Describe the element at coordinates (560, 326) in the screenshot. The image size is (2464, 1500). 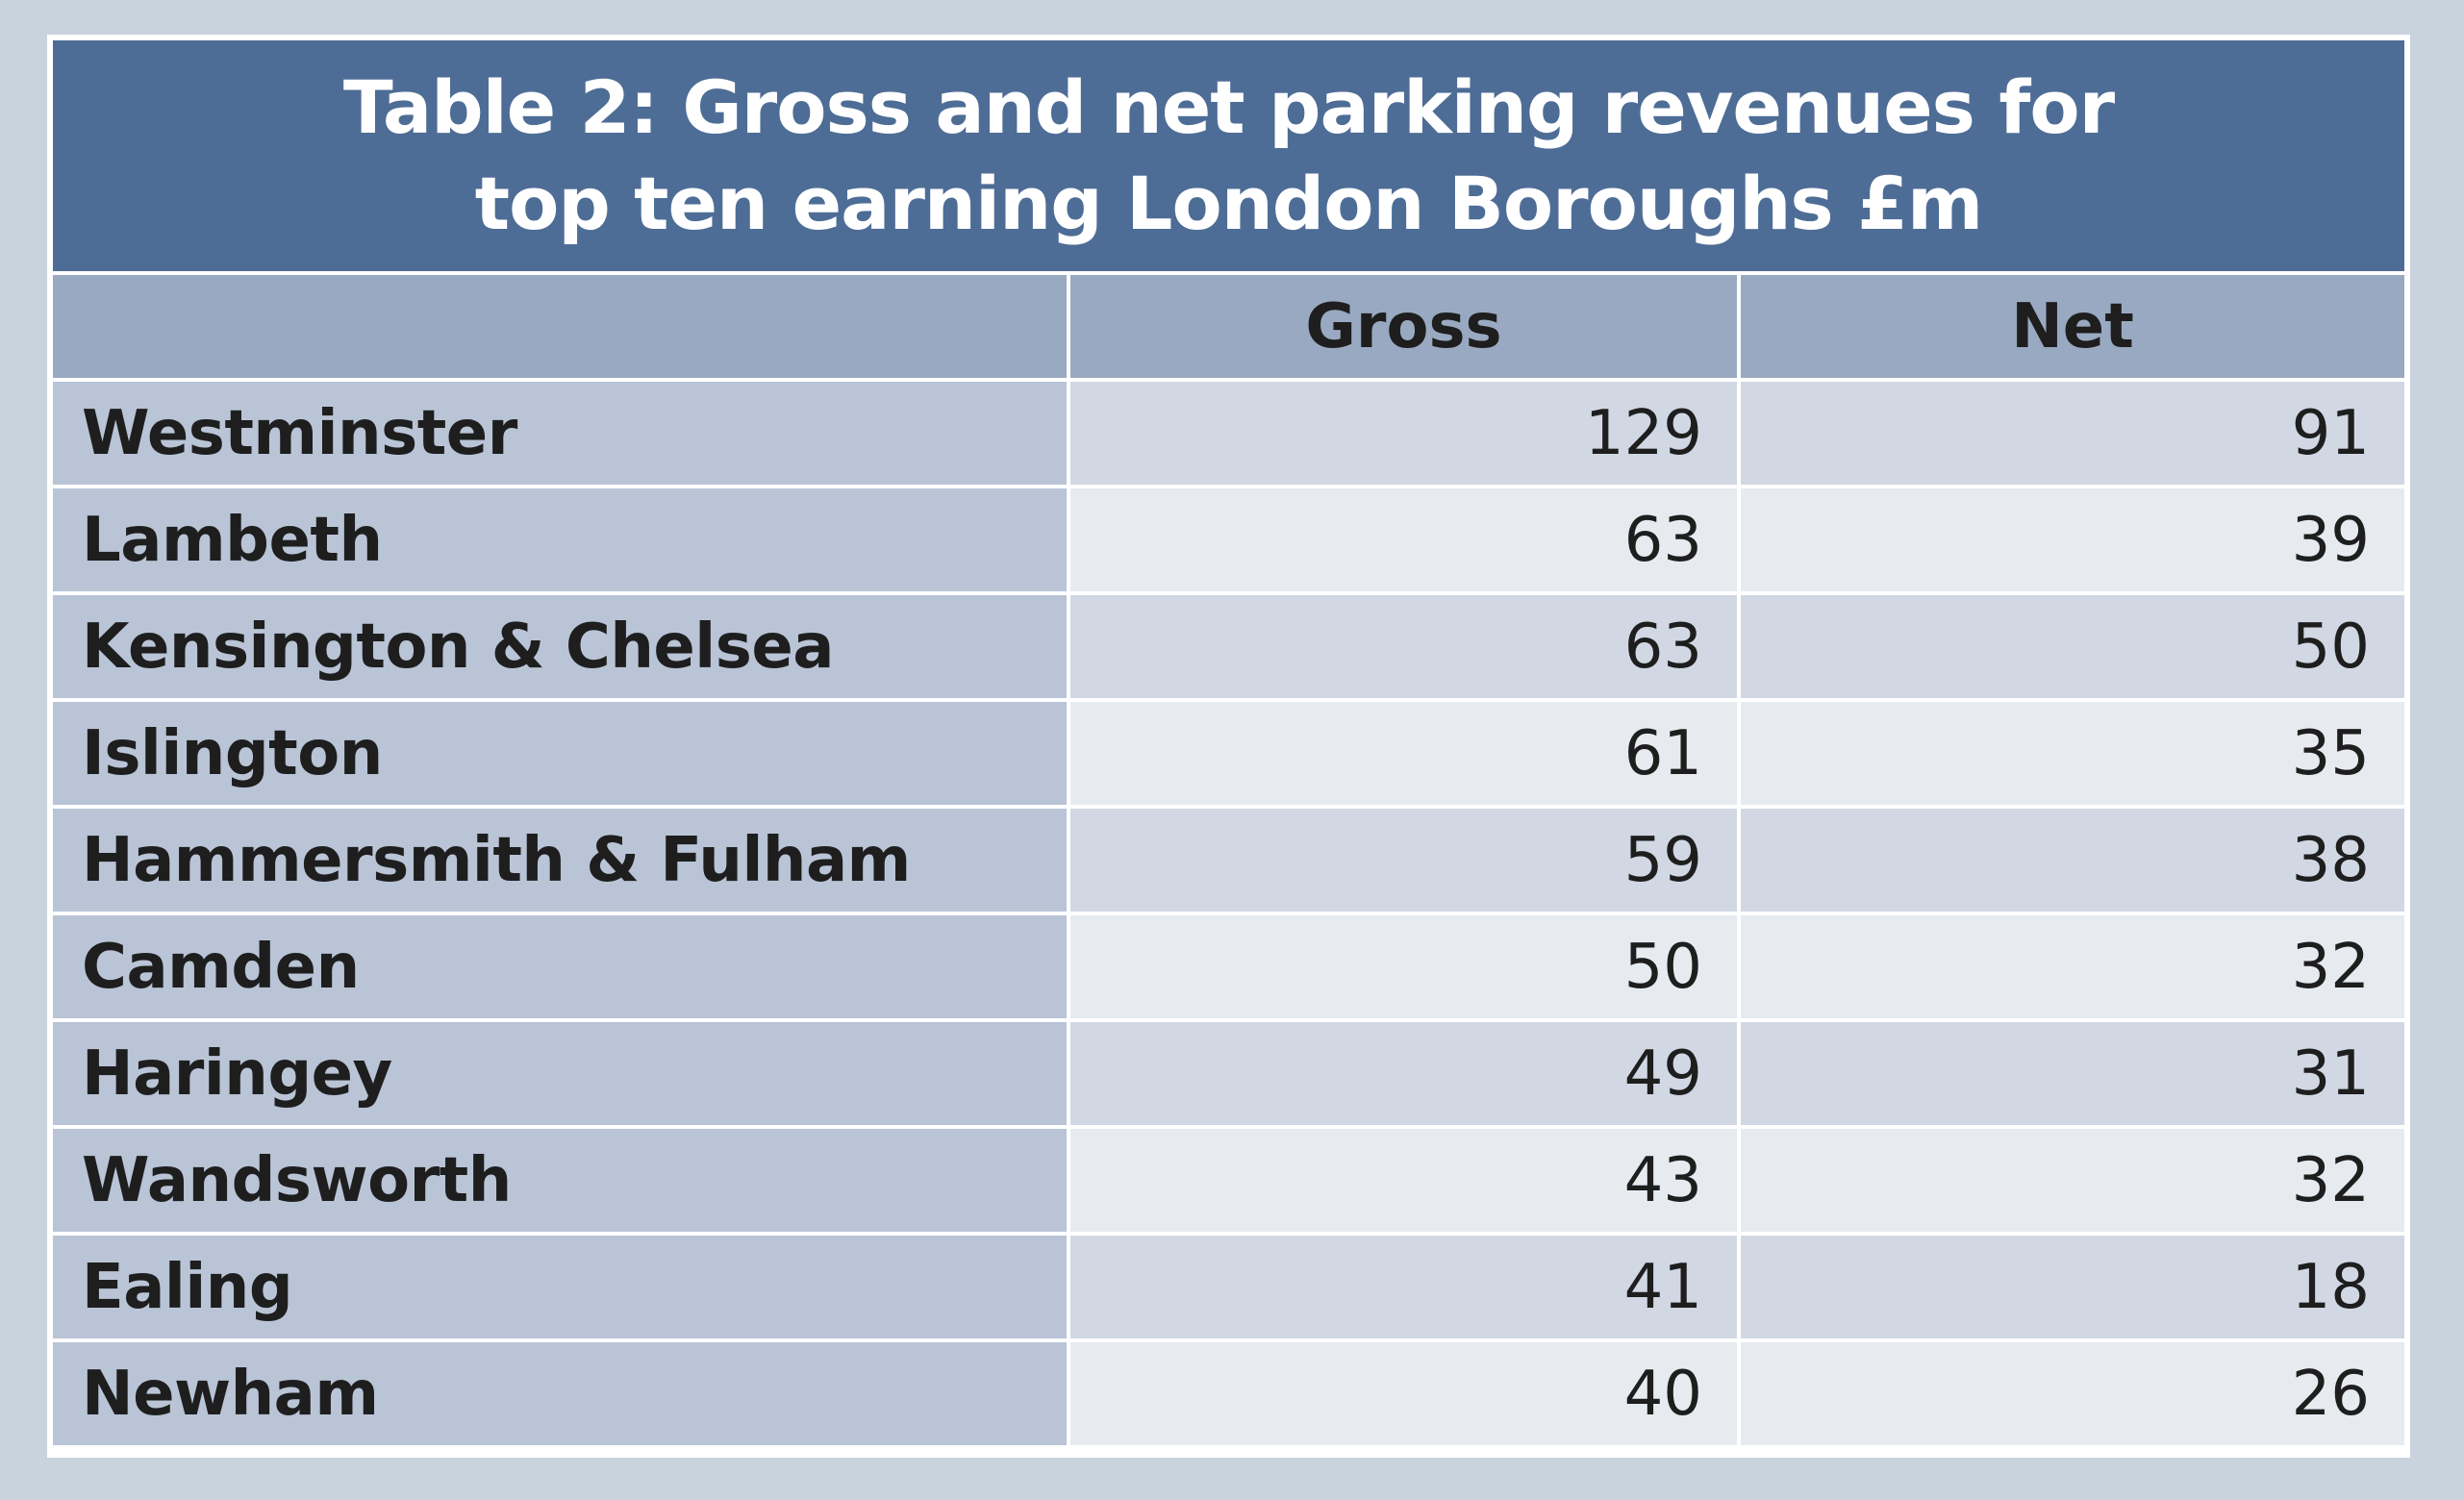
I see `column-header-borough` at that location.